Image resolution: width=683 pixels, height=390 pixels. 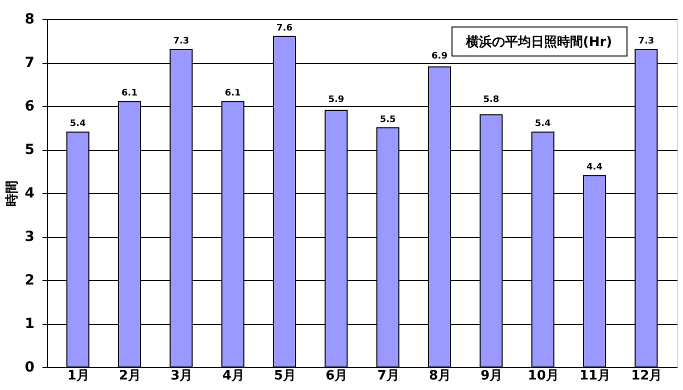 I want to click on x-tick-label: 10月, so click(x=543, y=376).